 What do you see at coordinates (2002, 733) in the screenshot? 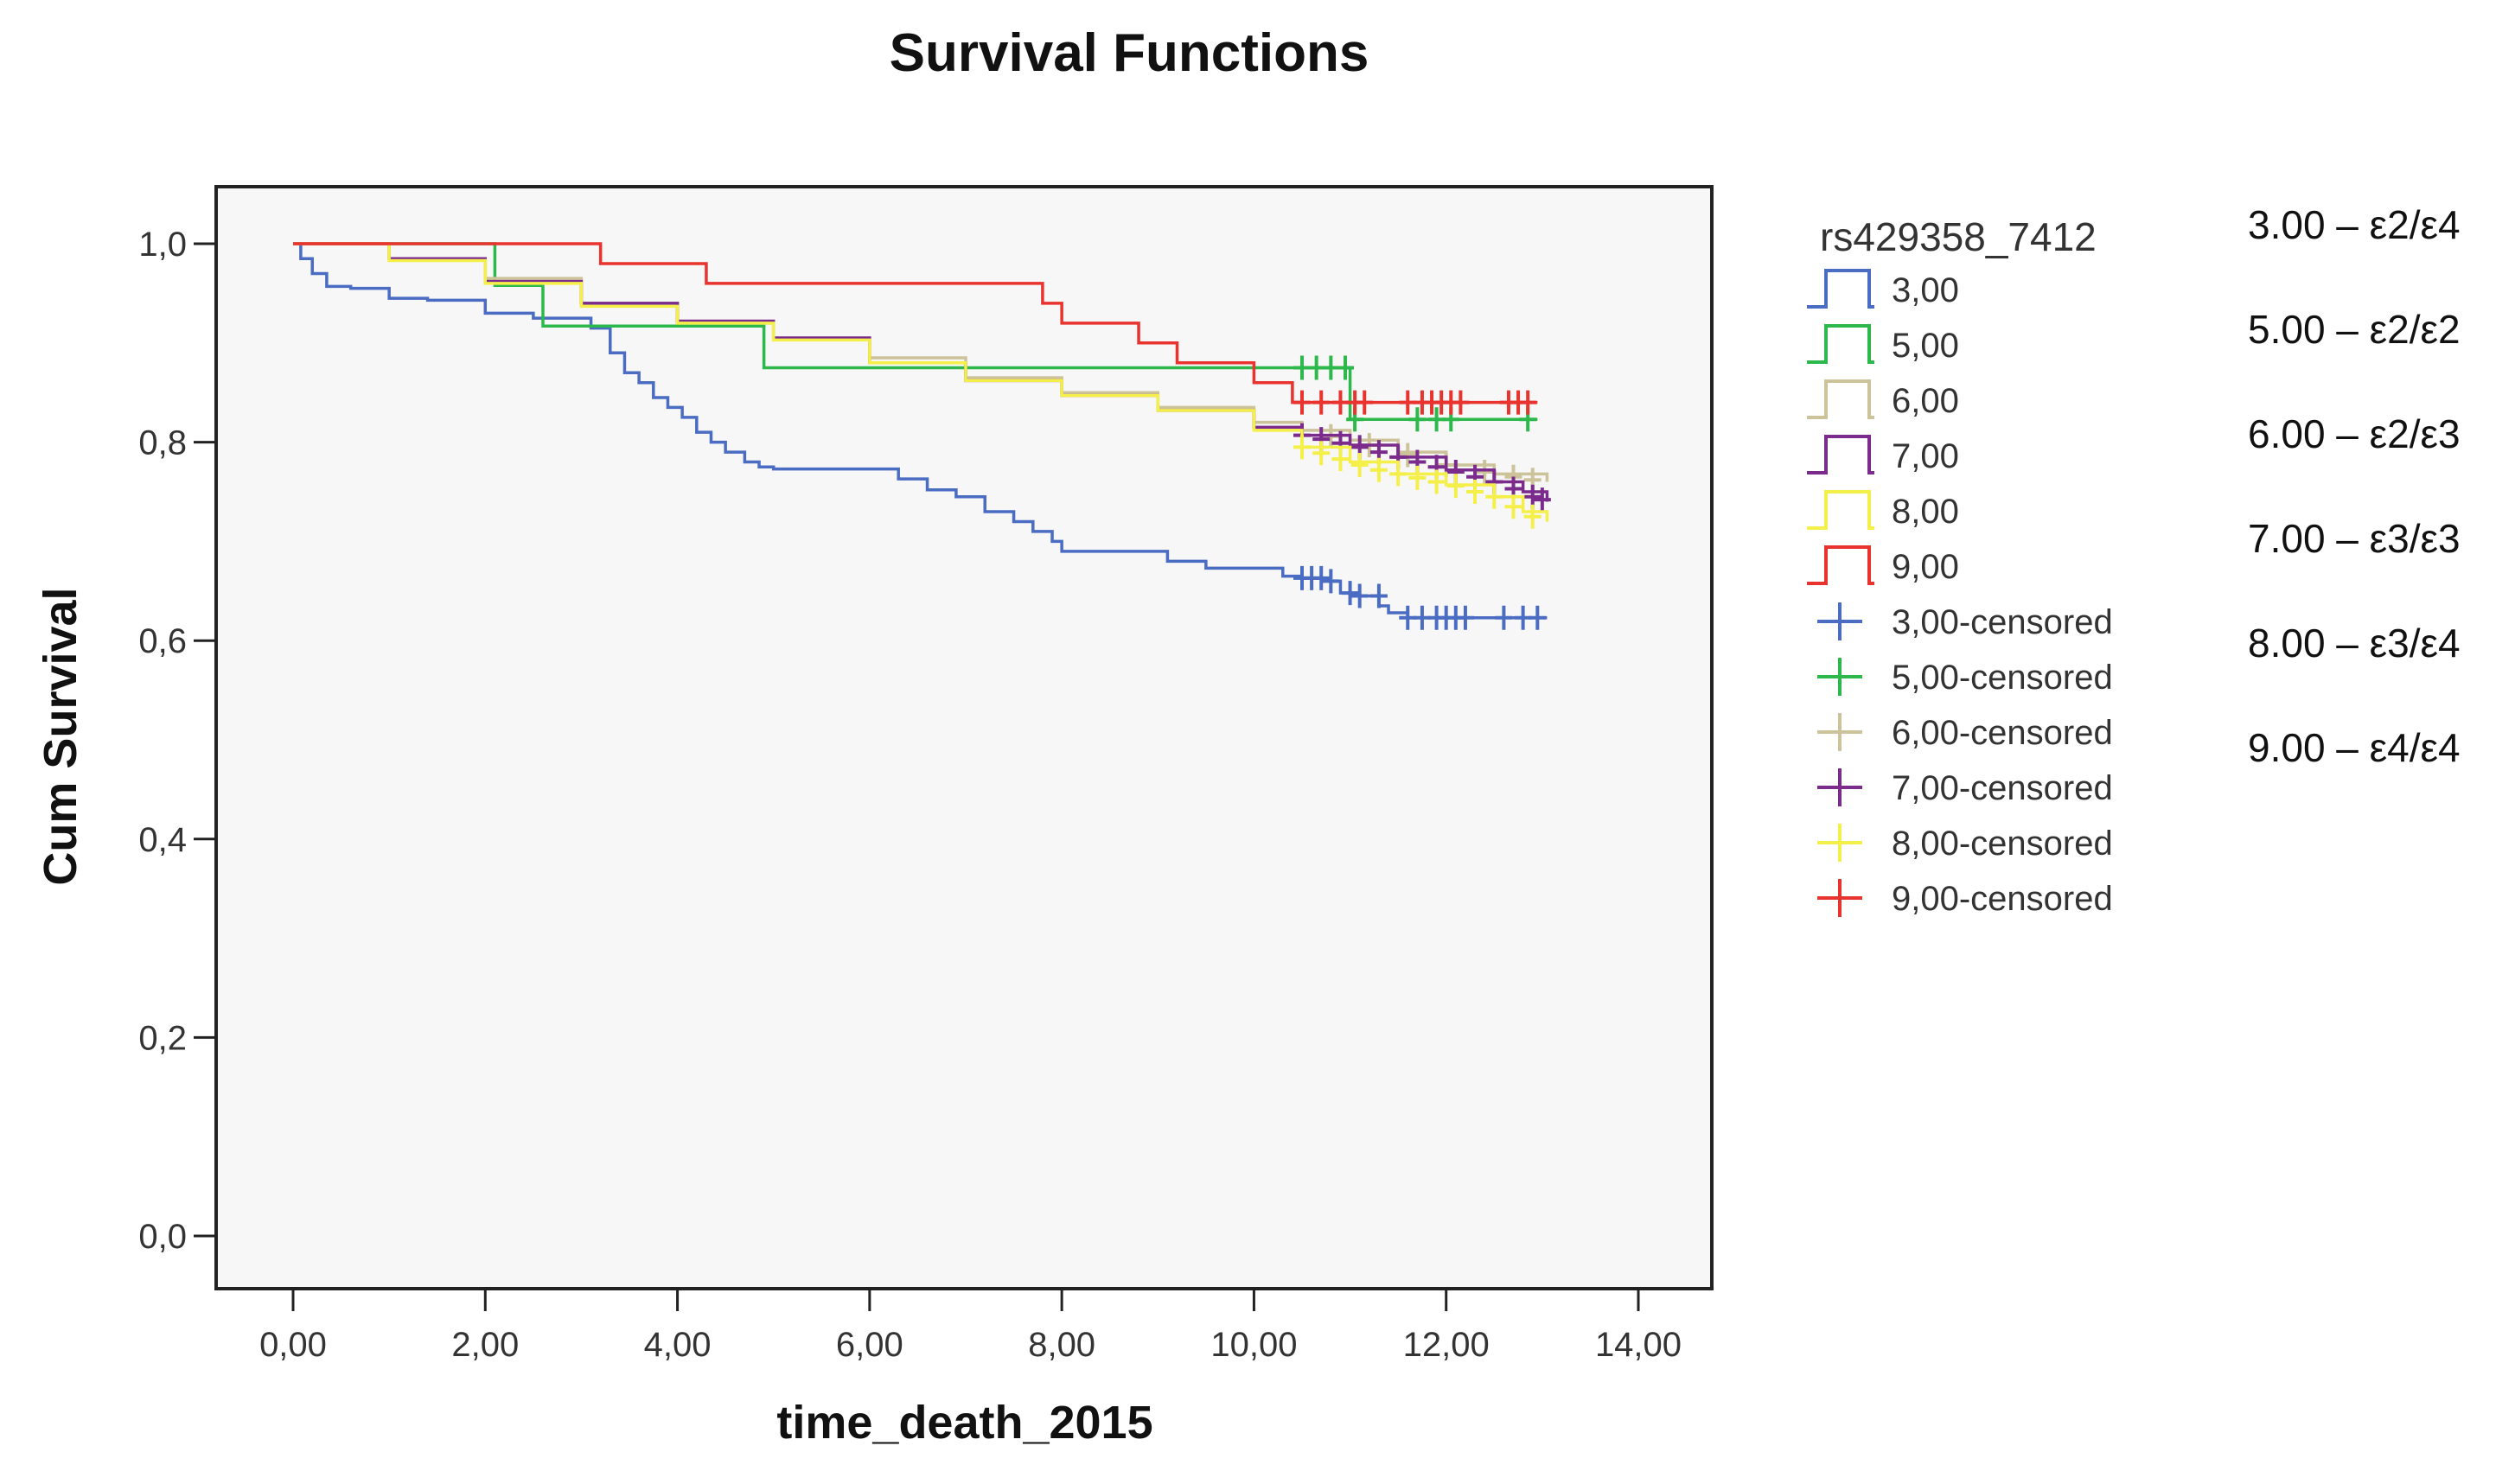
I see `legend-censored-label: 6,00-censored` at bounding box center [2002, 733].